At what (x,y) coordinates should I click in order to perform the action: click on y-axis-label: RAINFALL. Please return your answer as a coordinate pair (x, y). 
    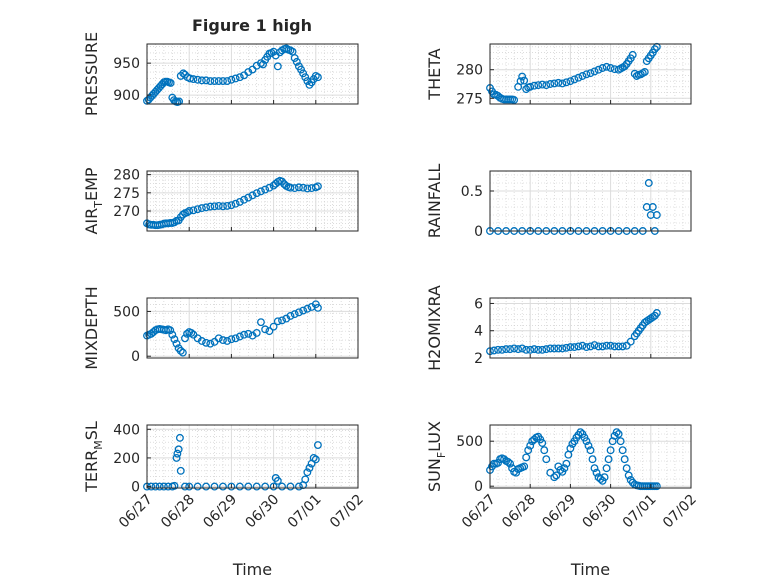
    Looking at the image, I should click on (434, 201).